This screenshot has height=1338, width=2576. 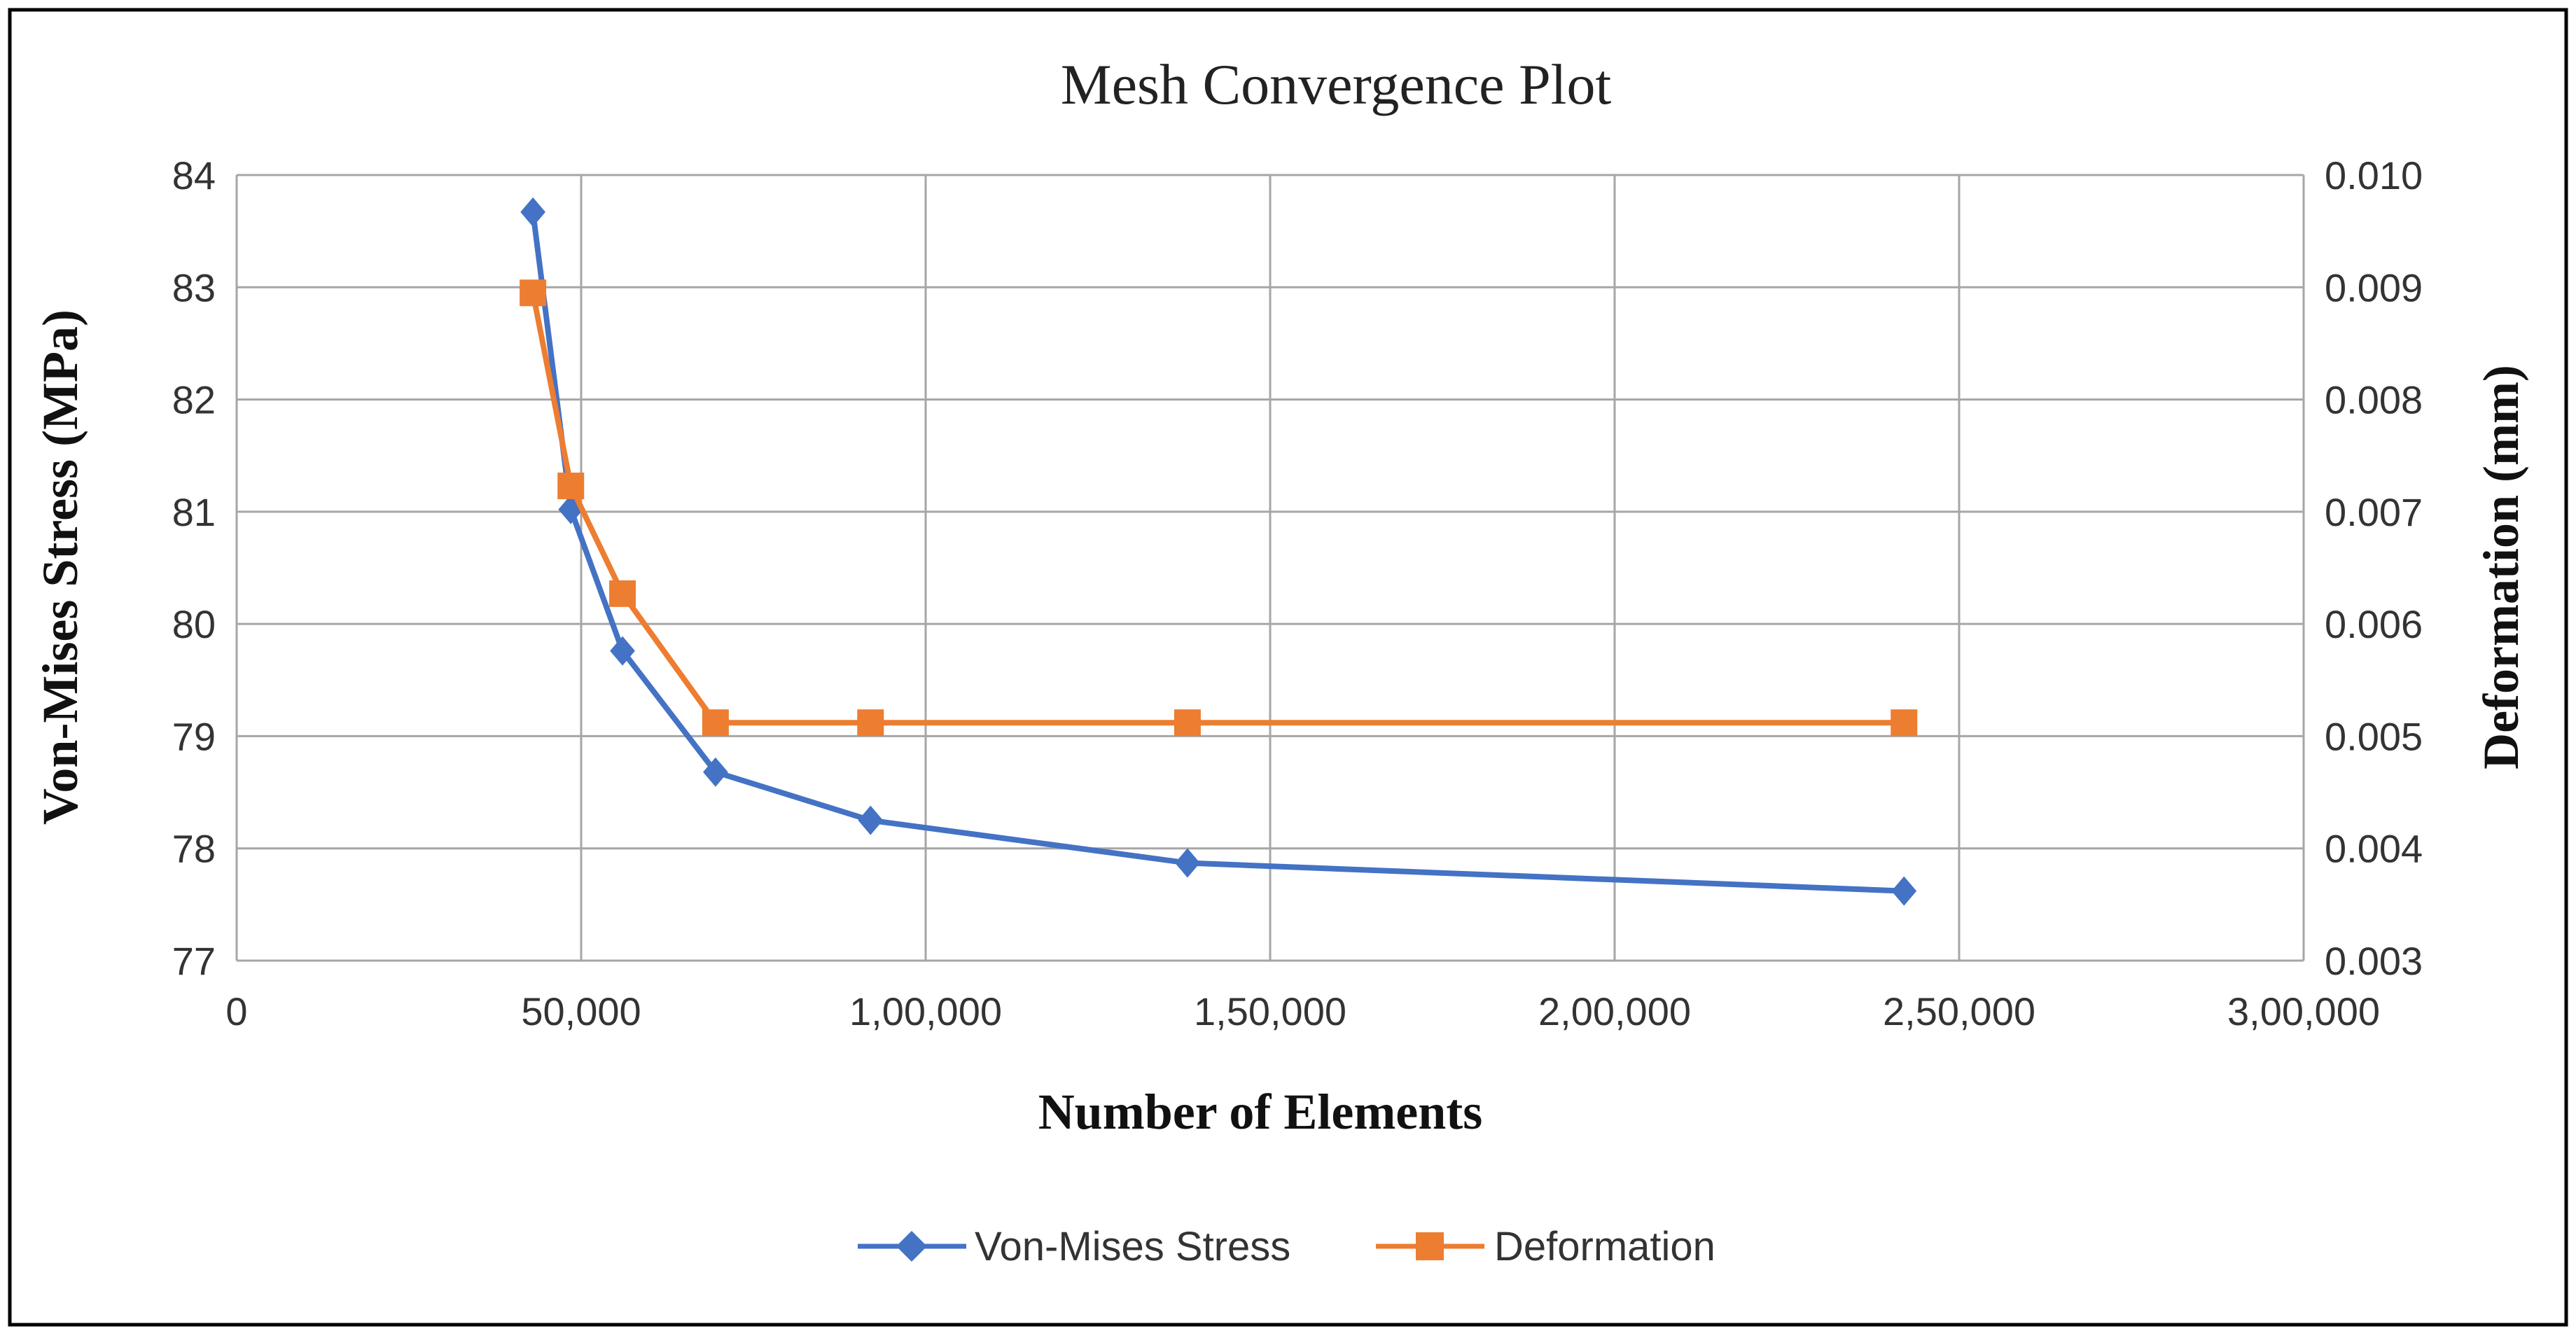 I want to click on y-tick-label: 78, so click(x=194, y=849).